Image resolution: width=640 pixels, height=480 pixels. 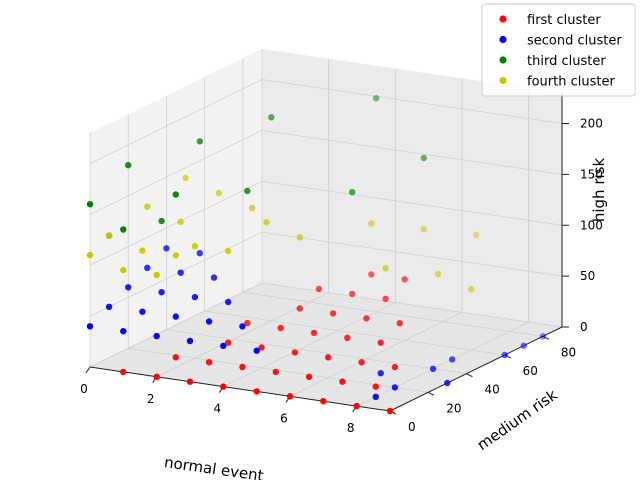 I want to click on legend-label: first cluster, so click(x=564, y=20).